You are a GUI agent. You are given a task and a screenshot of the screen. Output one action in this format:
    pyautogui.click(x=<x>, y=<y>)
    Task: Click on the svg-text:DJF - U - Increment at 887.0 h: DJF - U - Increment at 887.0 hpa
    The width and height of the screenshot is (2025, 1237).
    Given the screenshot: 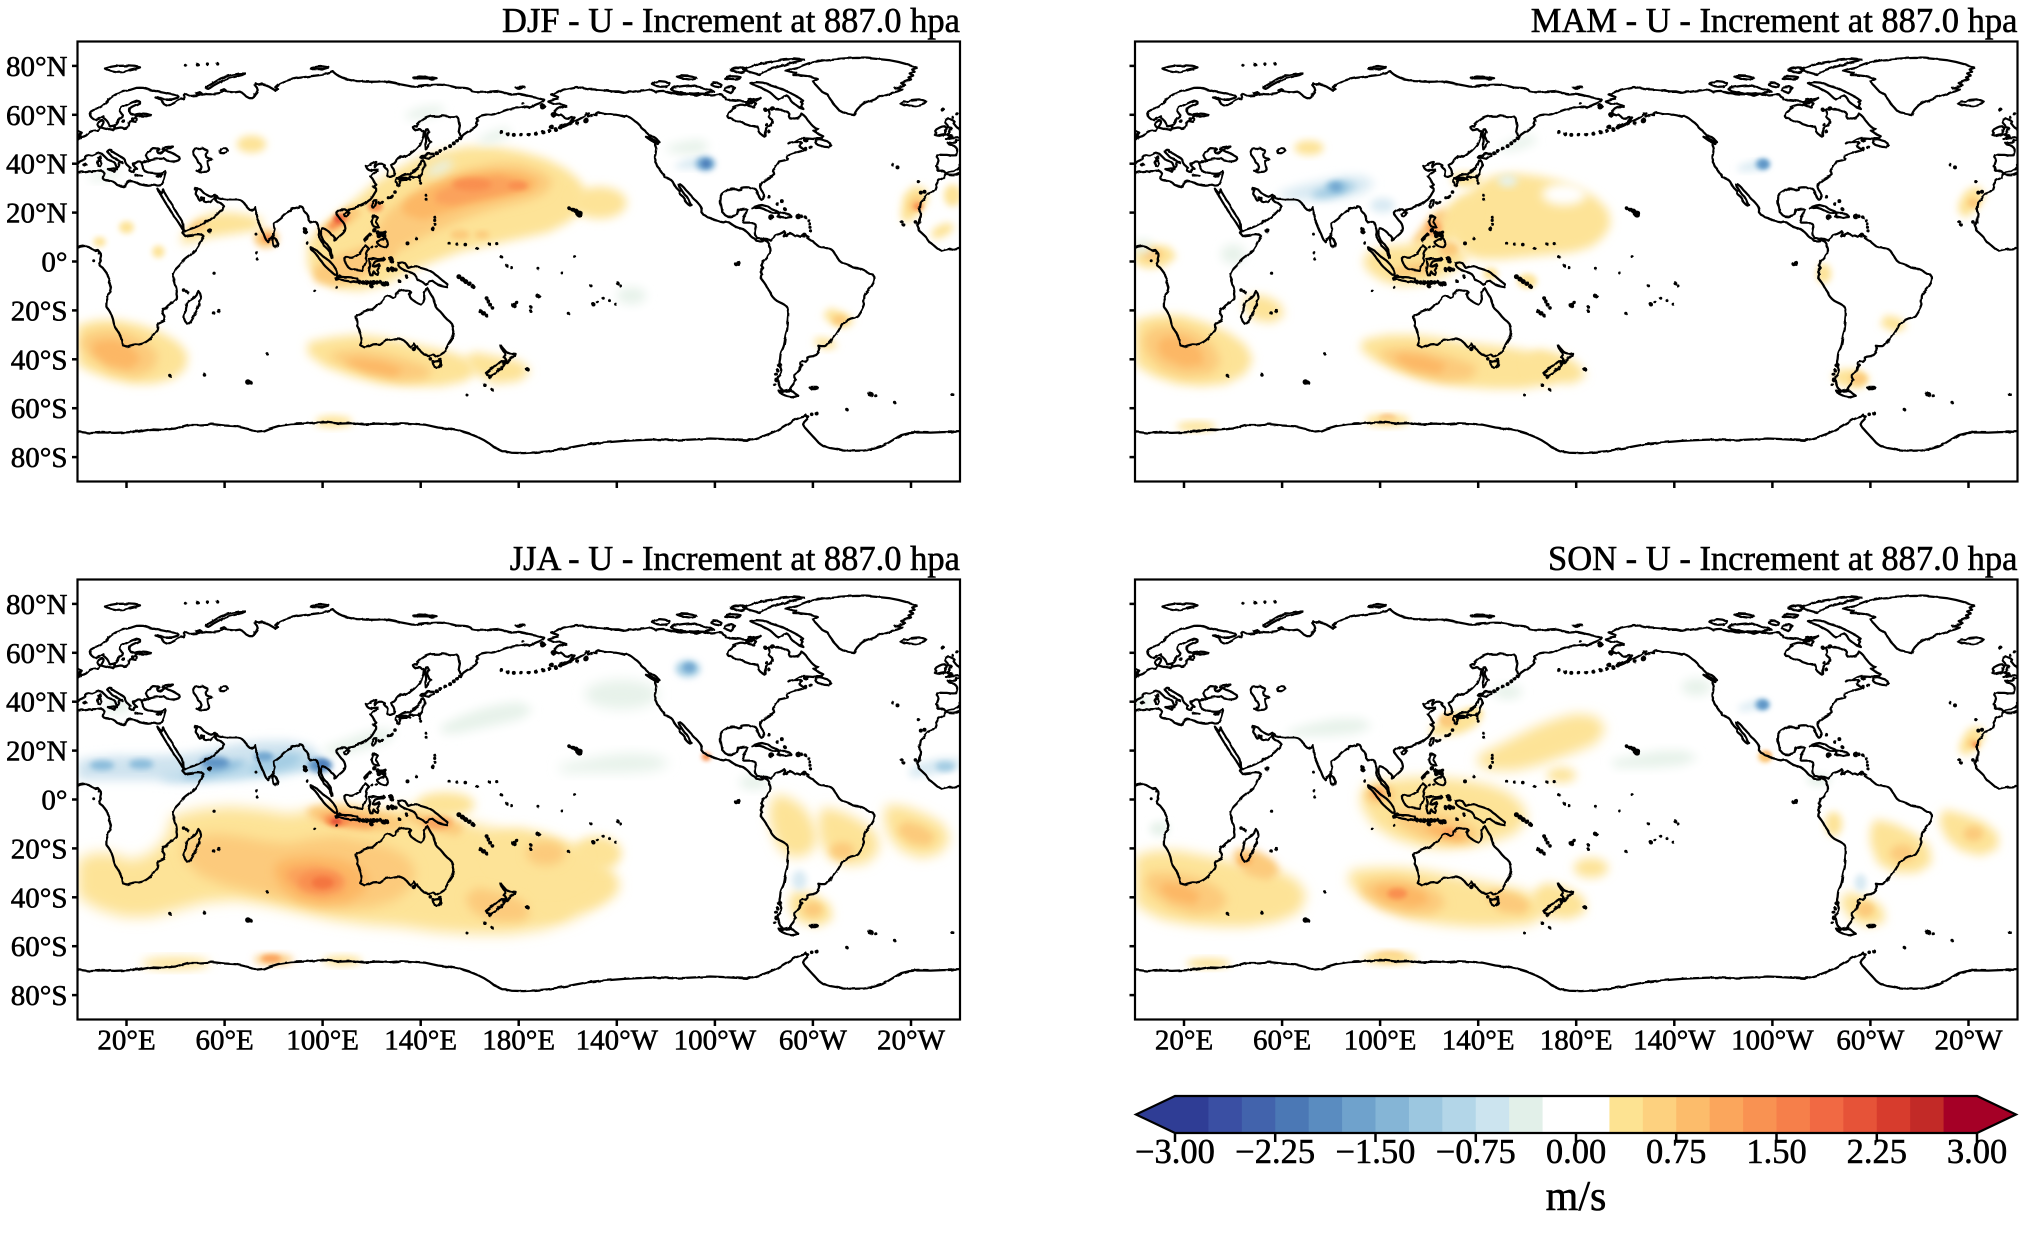 What is the action you would take?
    pyautogui.click(x=731, y=21)
    